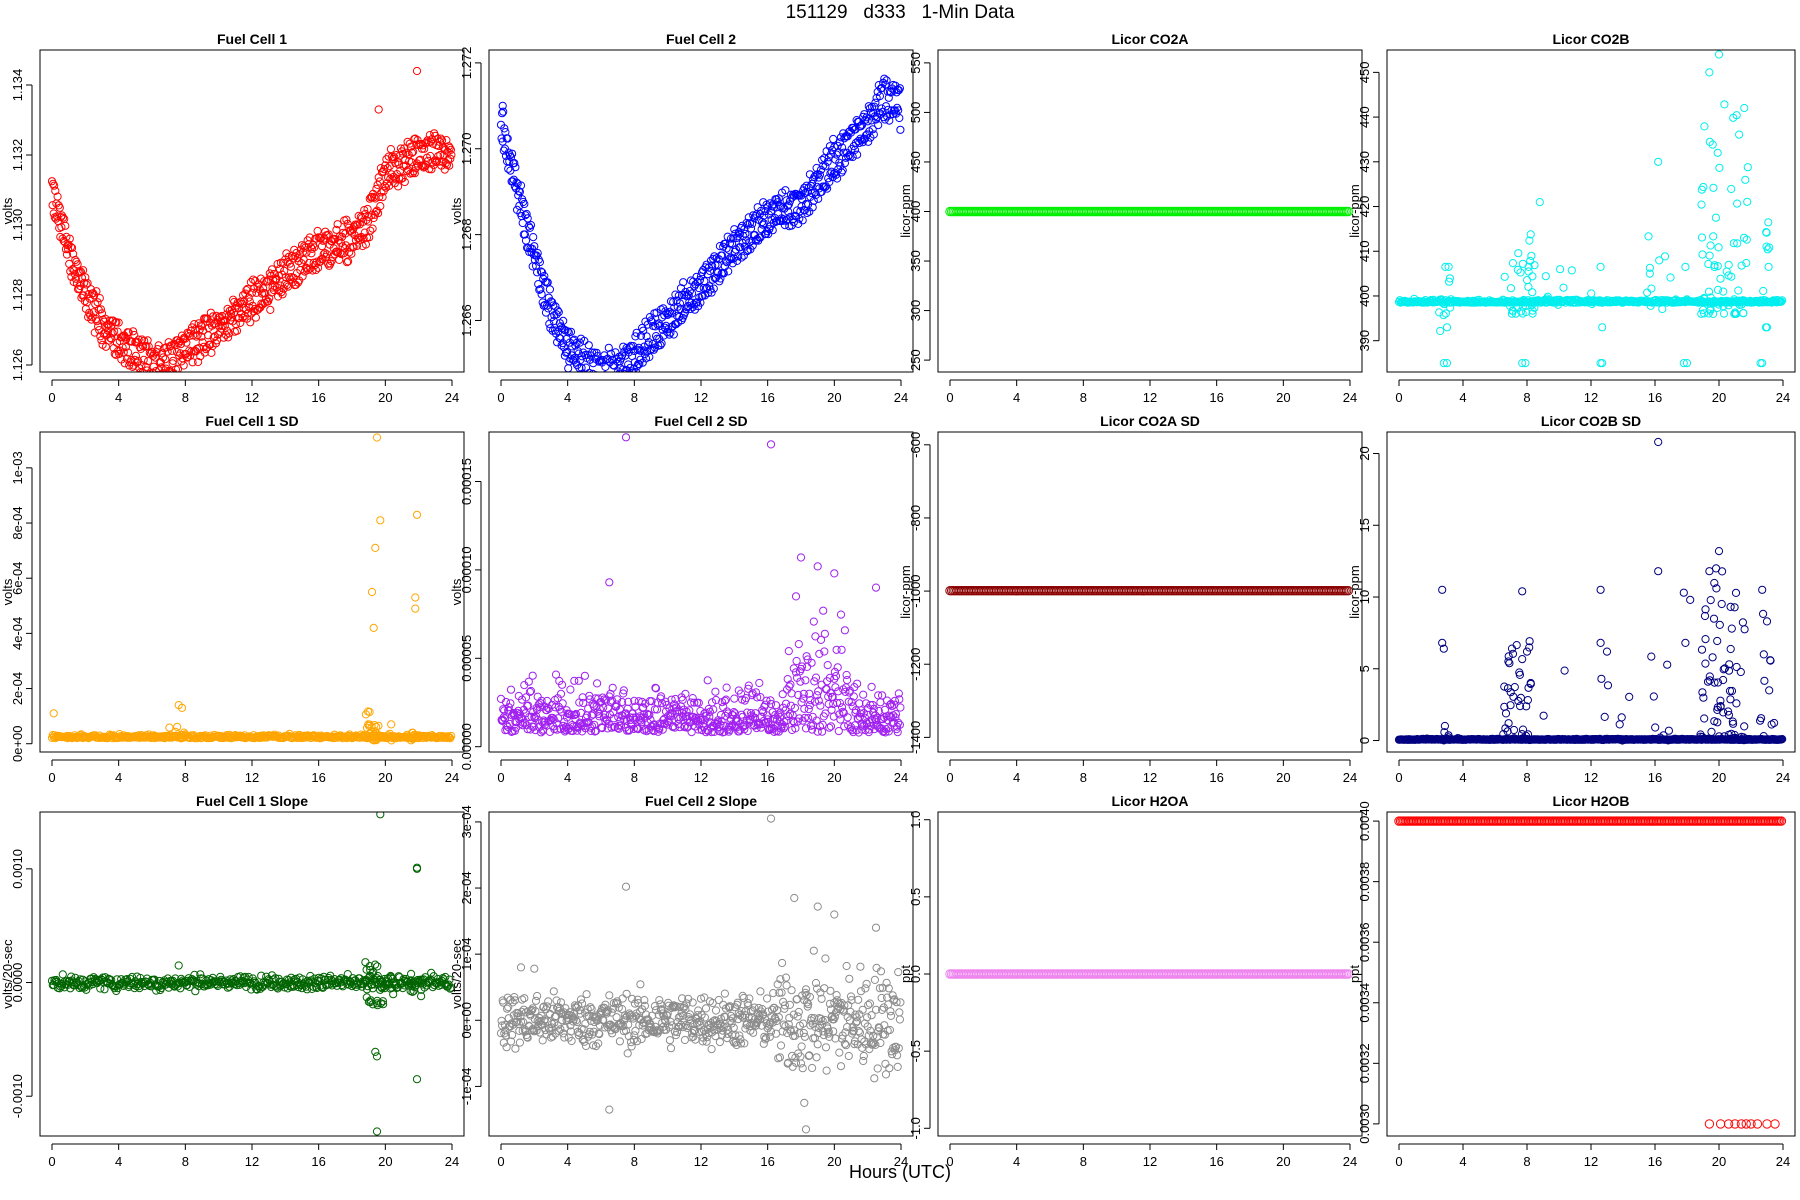 This screenshot has width=1800, height=1200. What do you see at coordinates (118, 397) in the screenshot?
I see `x-tick-label: 4` at bounding box center [118, 397].